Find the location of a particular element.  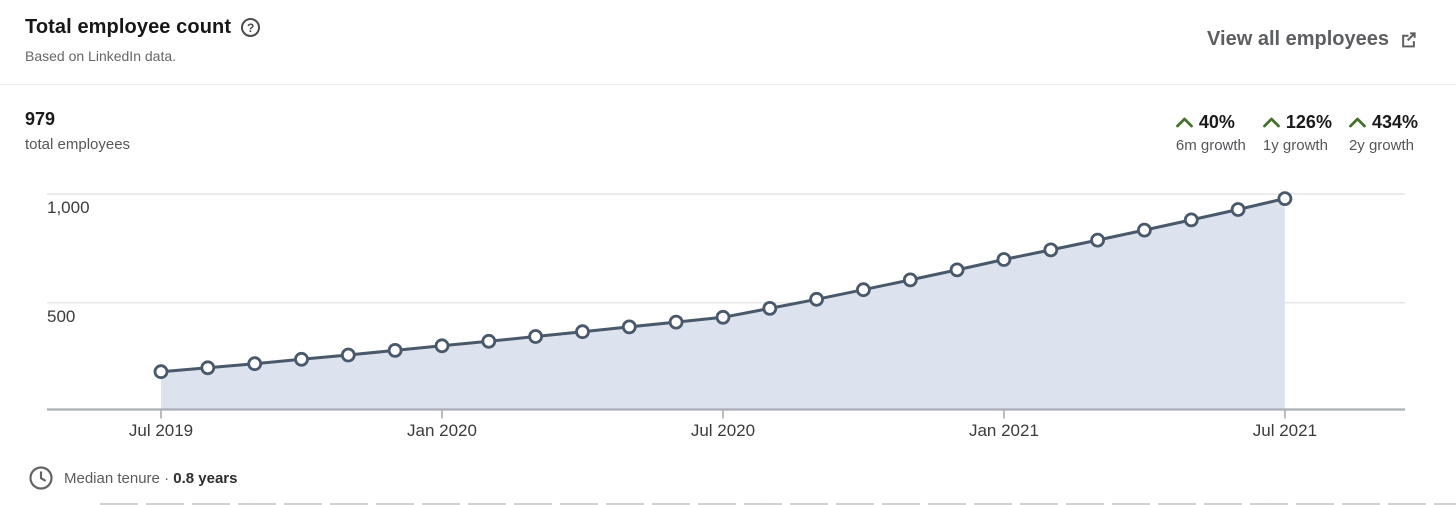

growth-value: 40% is located at coordinates (1216, 121).